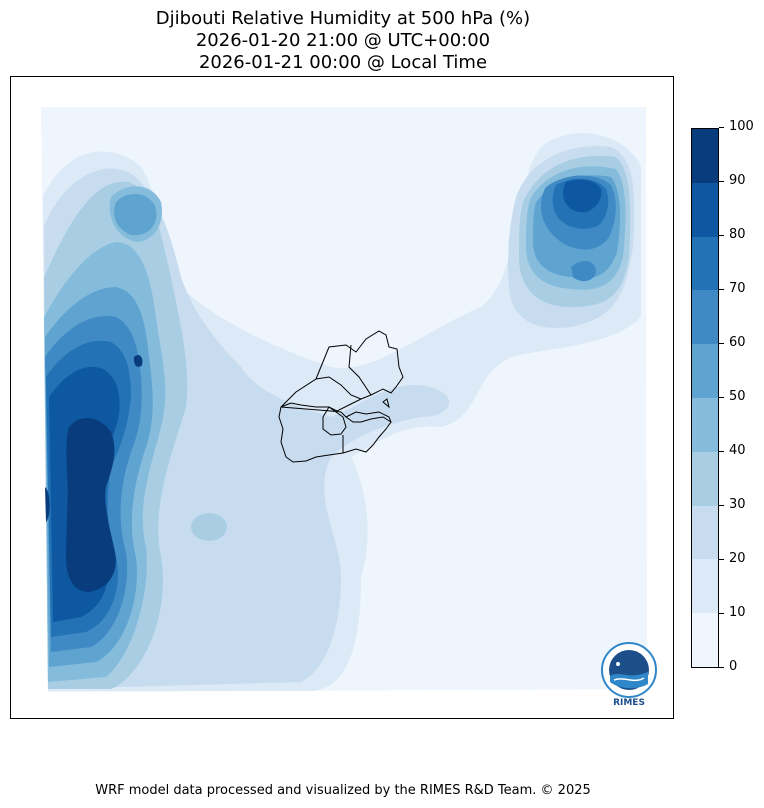 This screenshot has width=764, height=808. What do you see at coordinates (343, 62) in the screenshot?
I see `valid-time-local: 2026-01-21 00:00 @ Local Time` at bounding box center [343, 62].